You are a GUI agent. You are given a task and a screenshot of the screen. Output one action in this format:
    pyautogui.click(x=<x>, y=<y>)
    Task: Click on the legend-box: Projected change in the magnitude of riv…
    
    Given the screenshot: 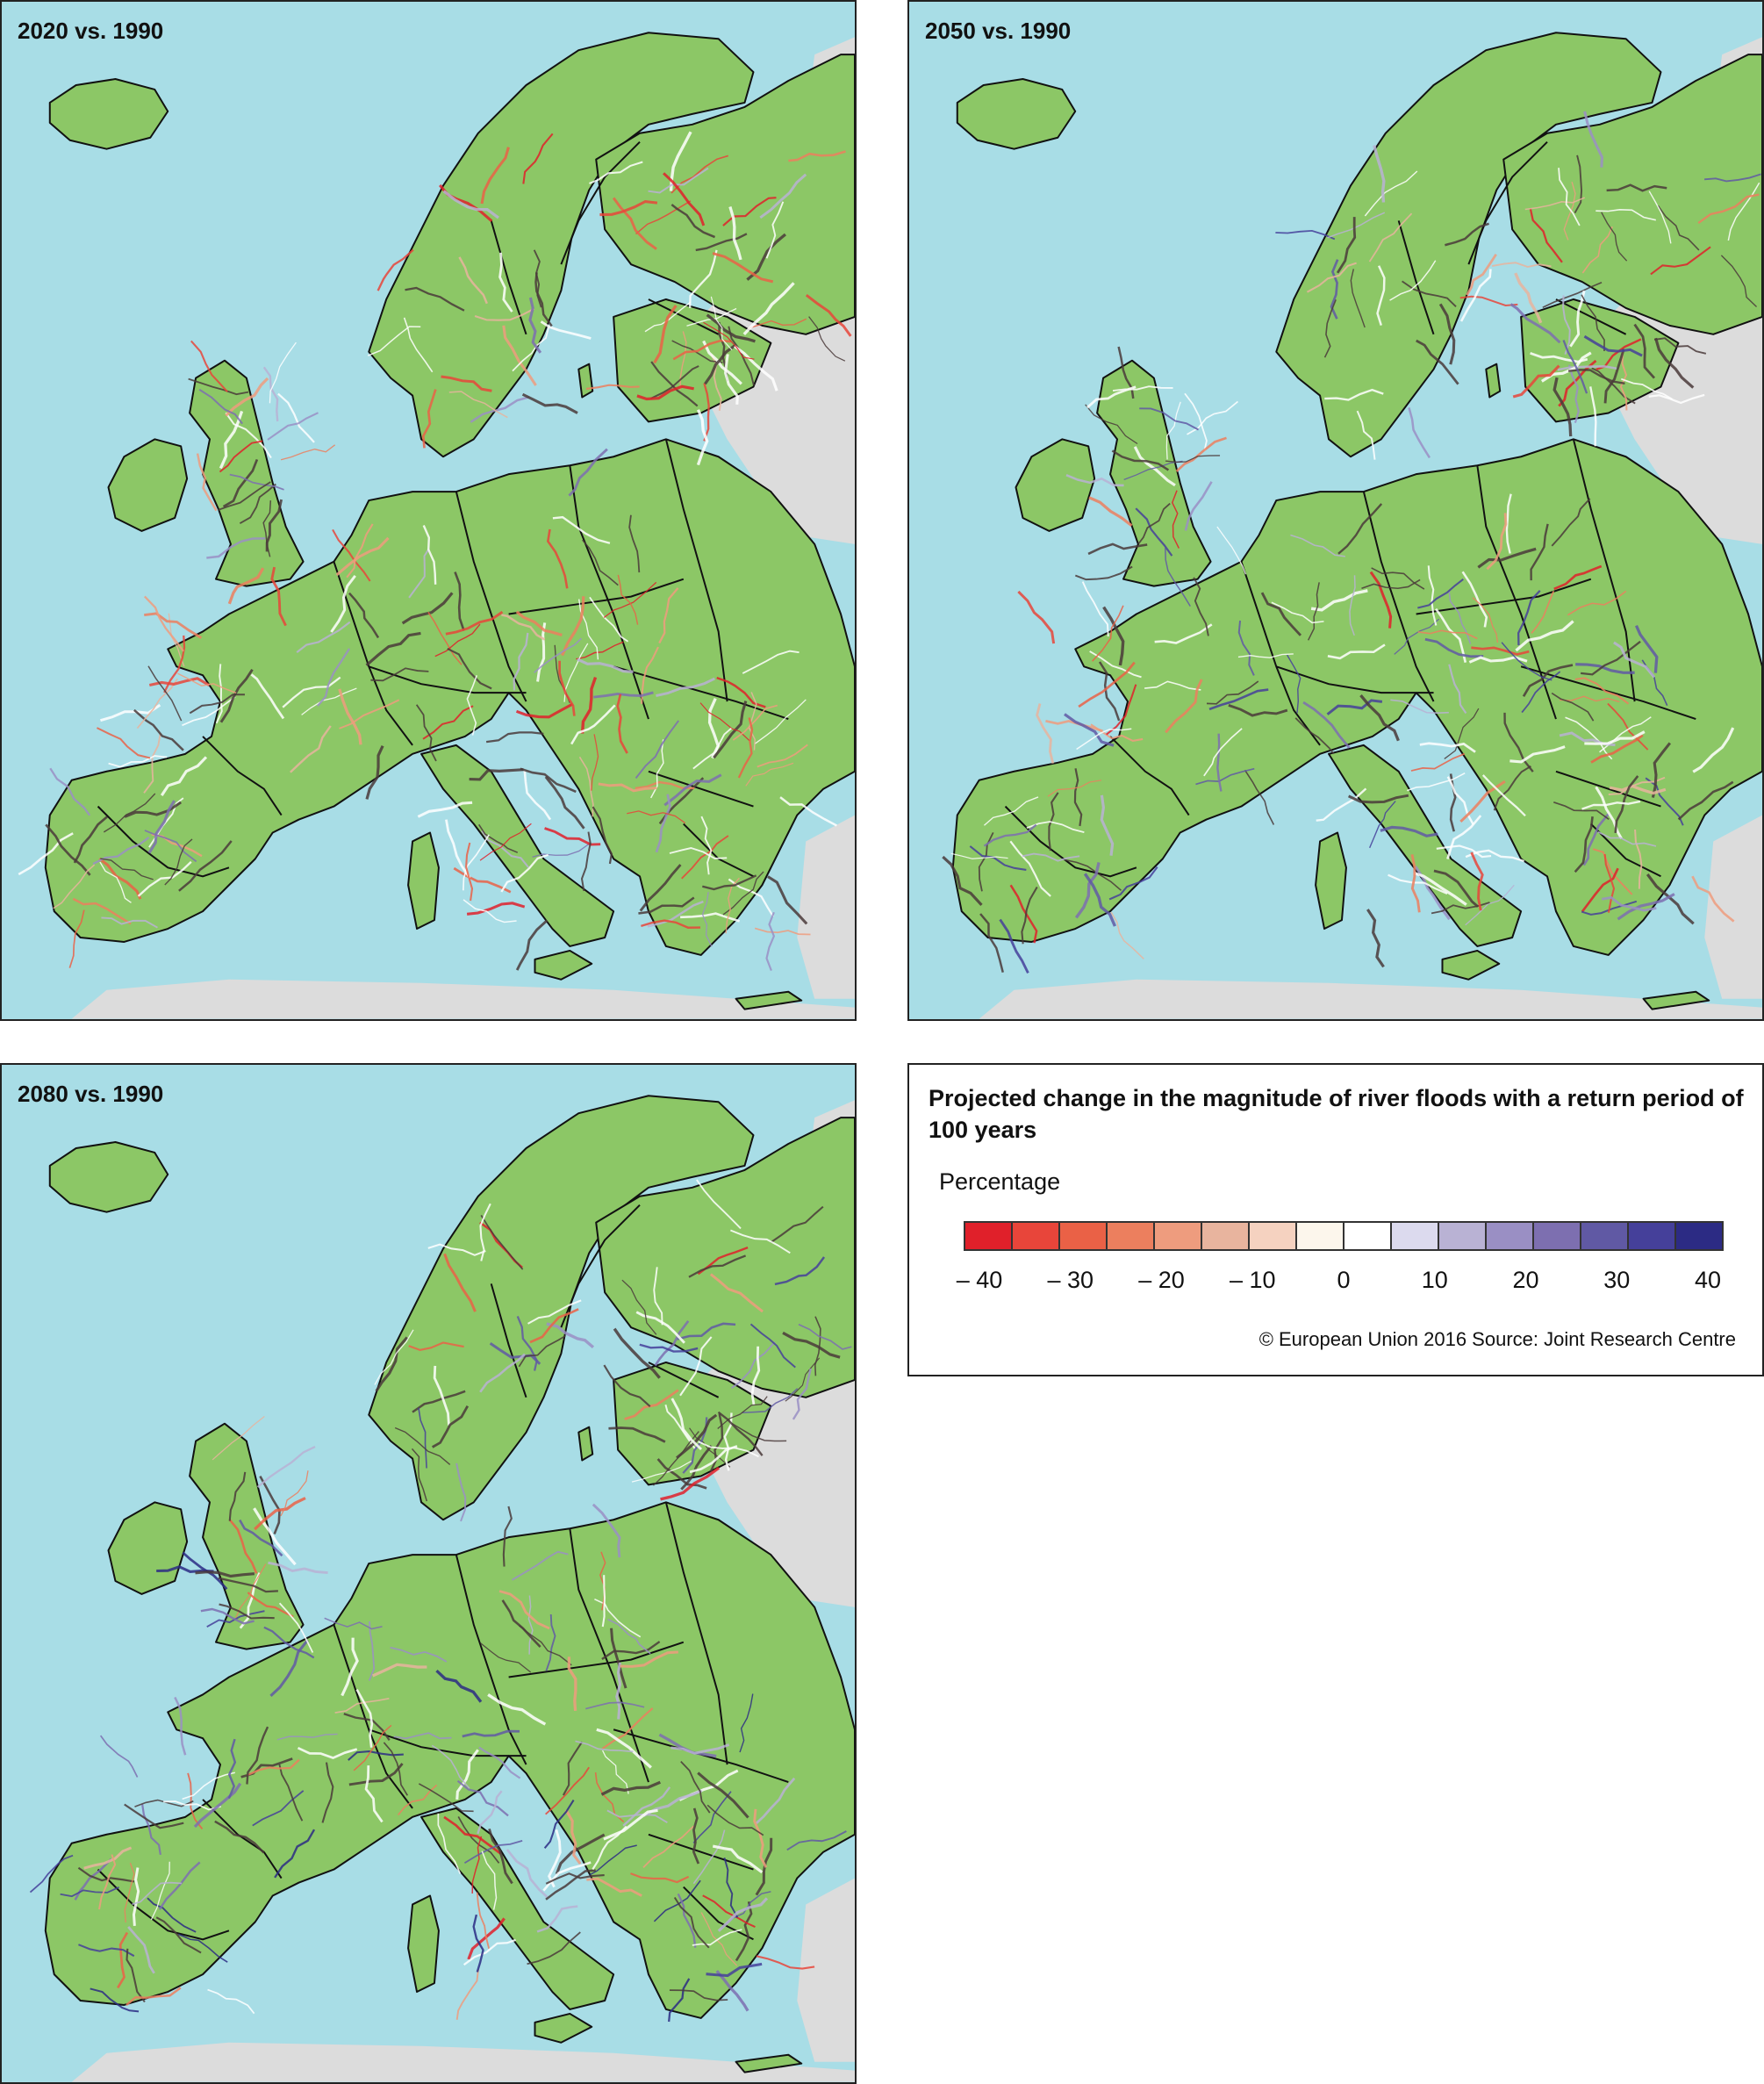 What is the action you would take?
    pyautogui.click(x=1335, y=1219)
    